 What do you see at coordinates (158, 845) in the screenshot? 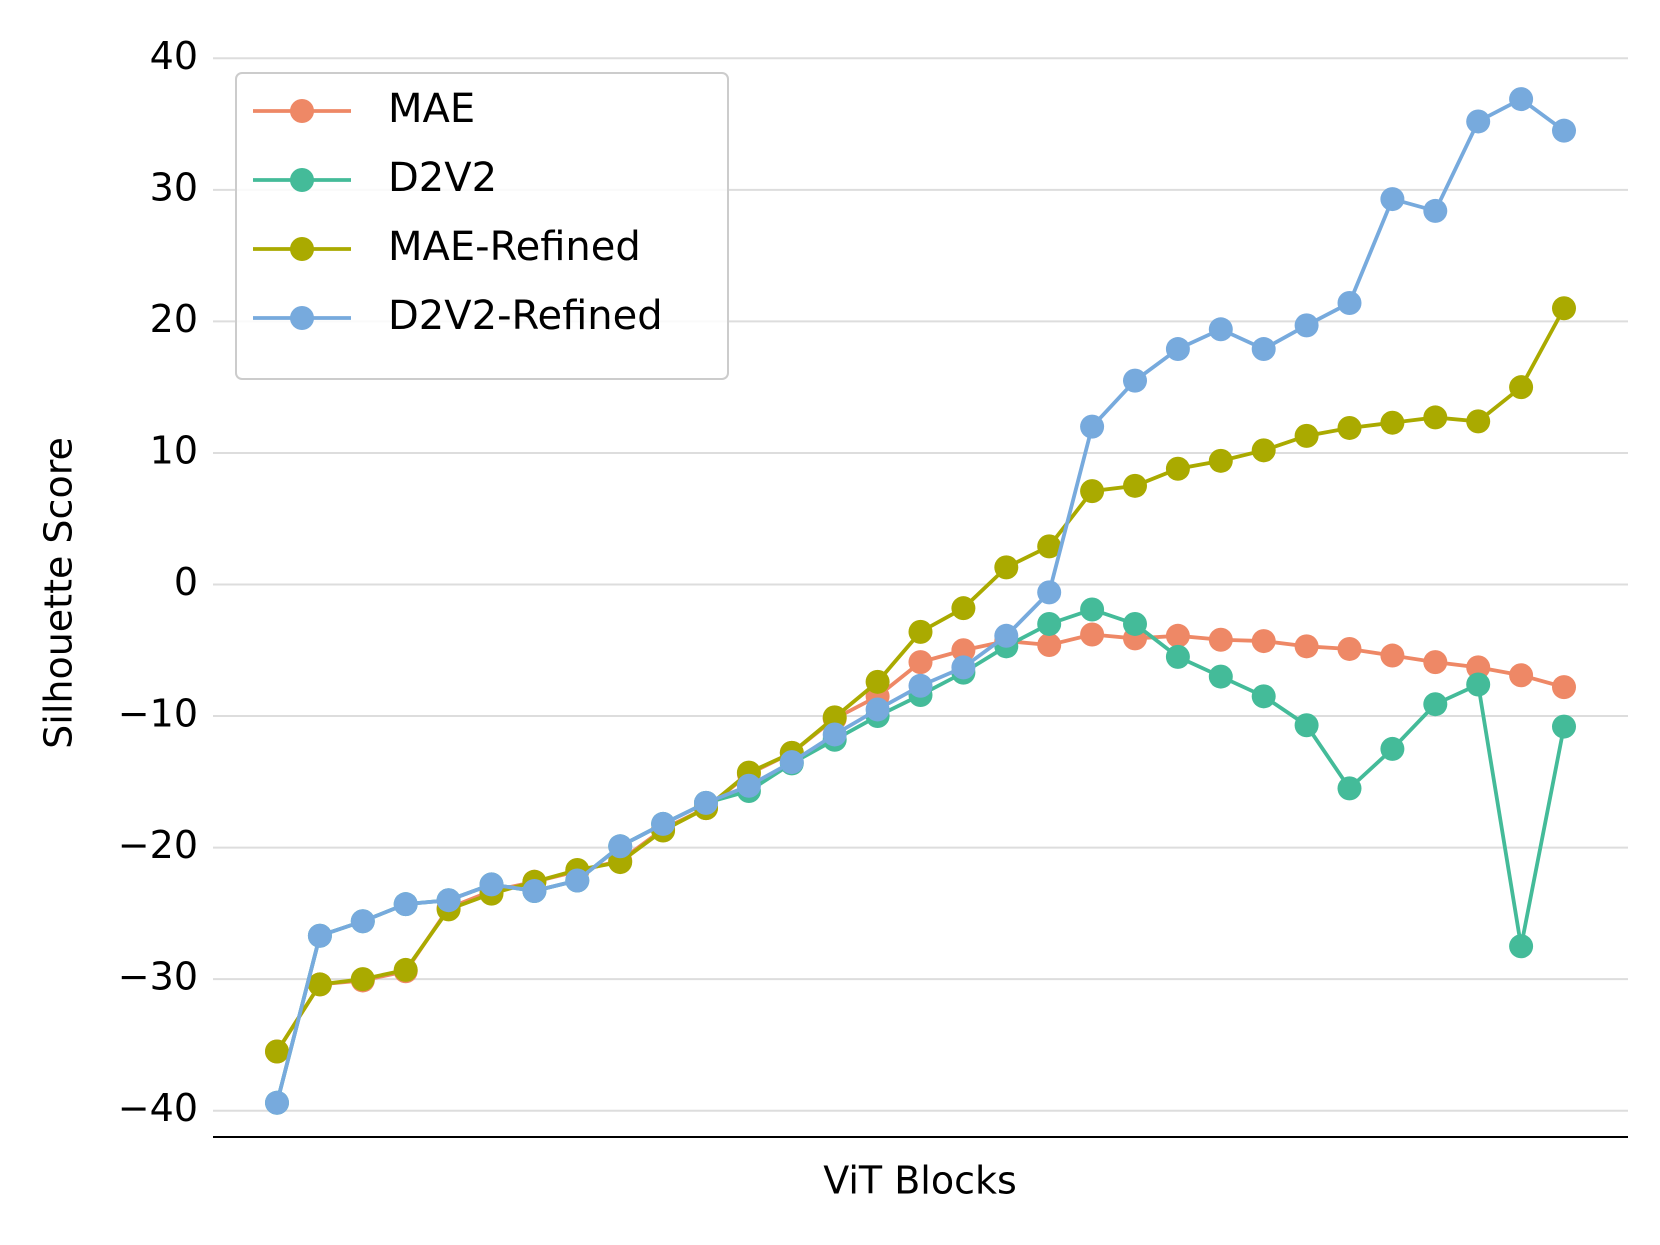
I see `y-tick-label: −20` at bounding box center [158, 845].